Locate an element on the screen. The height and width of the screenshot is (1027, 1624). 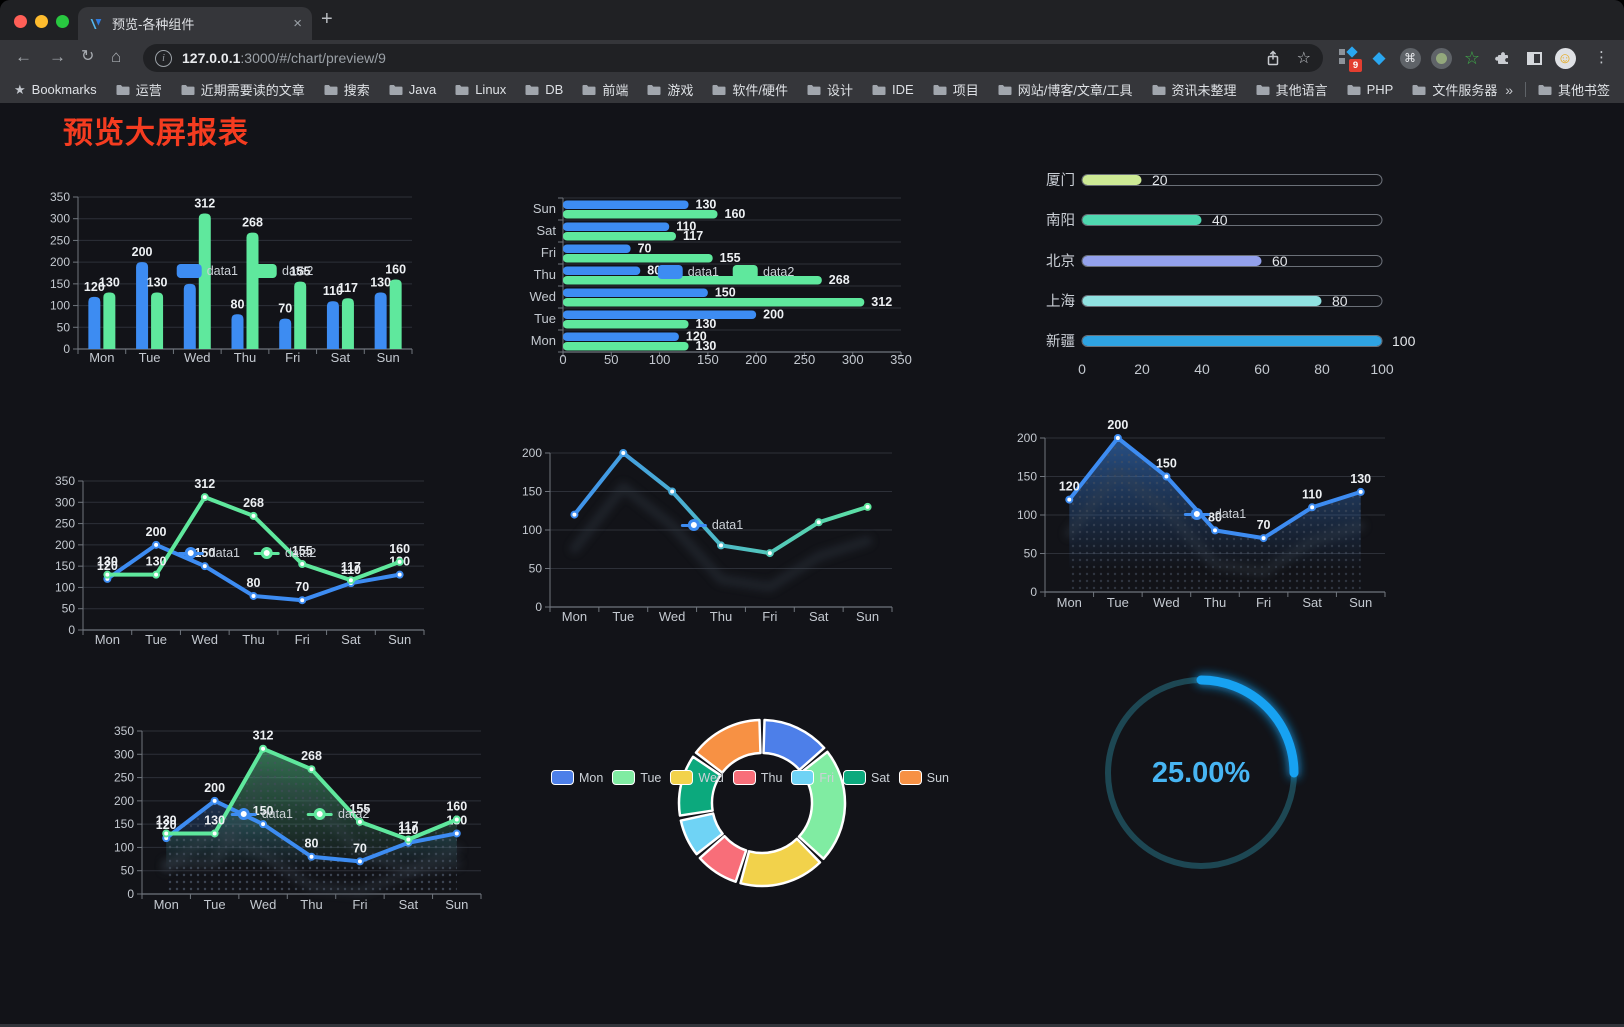
browser-tab: 预览-各种组件 × is located at coordinates (195, 23).